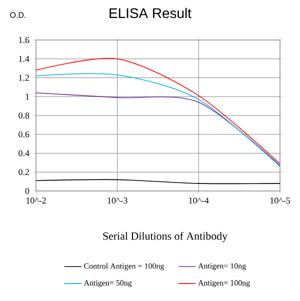 The width and height of the screenshot is (300, 301). I want to click on y-tick-label: 0.8, so click(24, 115).